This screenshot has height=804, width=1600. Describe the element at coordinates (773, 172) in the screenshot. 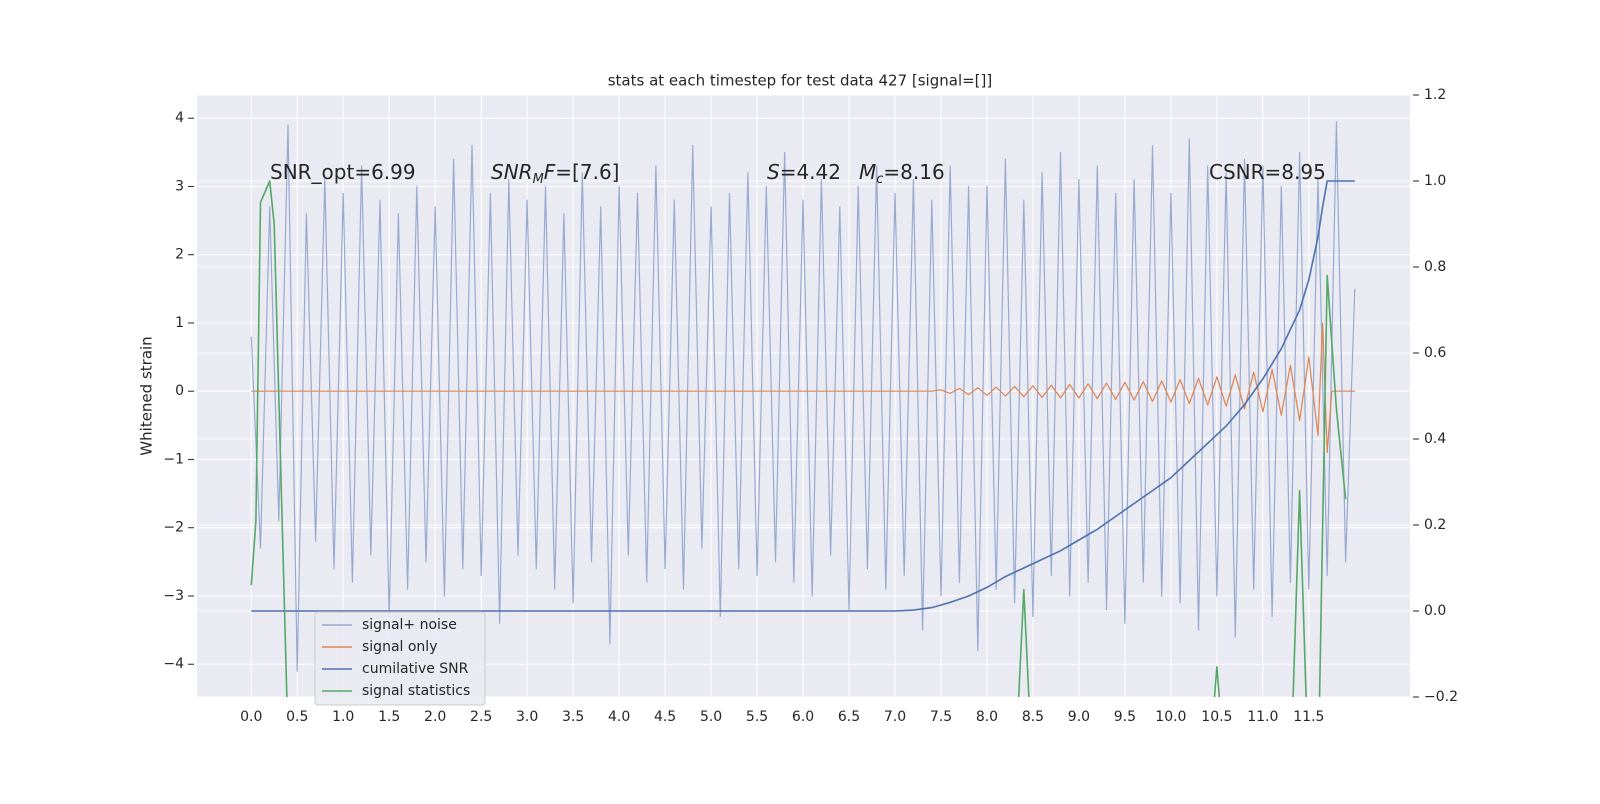

I see `annotation-part: S` at that location.